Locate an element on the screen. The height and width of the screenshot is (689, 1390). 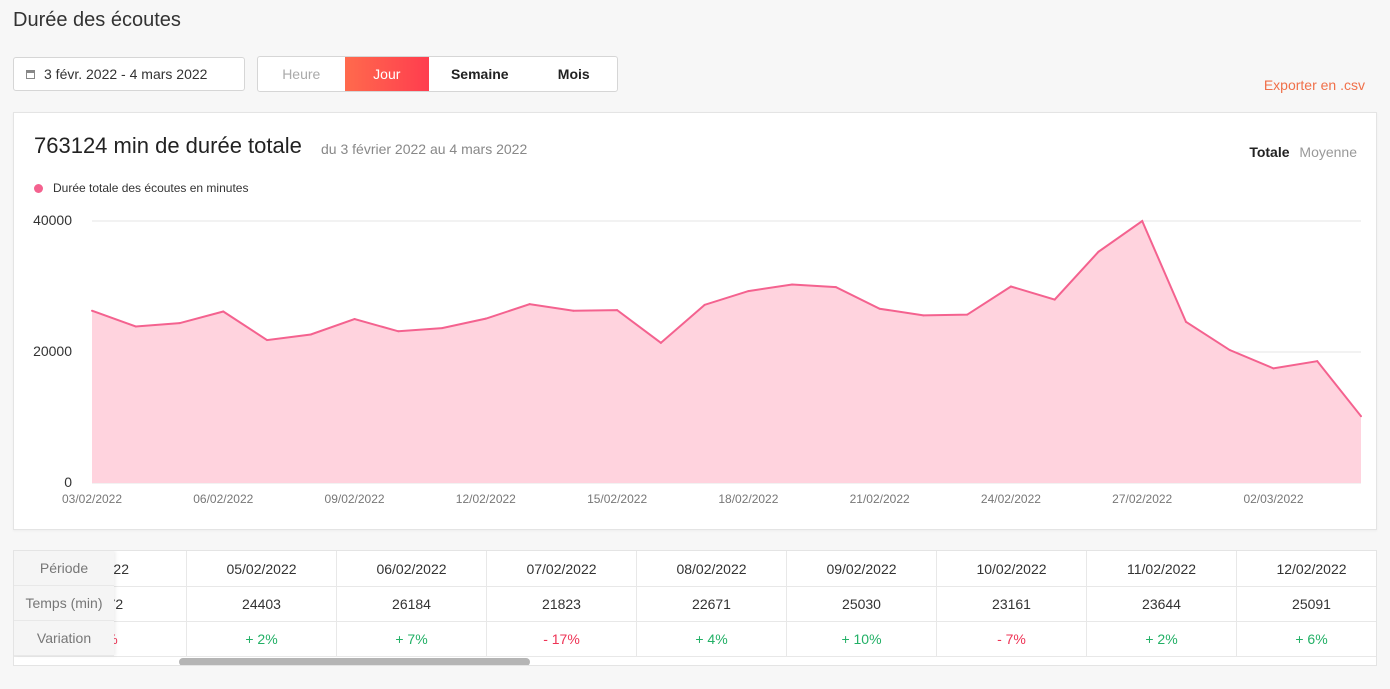
calendar-icon is located at coordinates (30, 74).